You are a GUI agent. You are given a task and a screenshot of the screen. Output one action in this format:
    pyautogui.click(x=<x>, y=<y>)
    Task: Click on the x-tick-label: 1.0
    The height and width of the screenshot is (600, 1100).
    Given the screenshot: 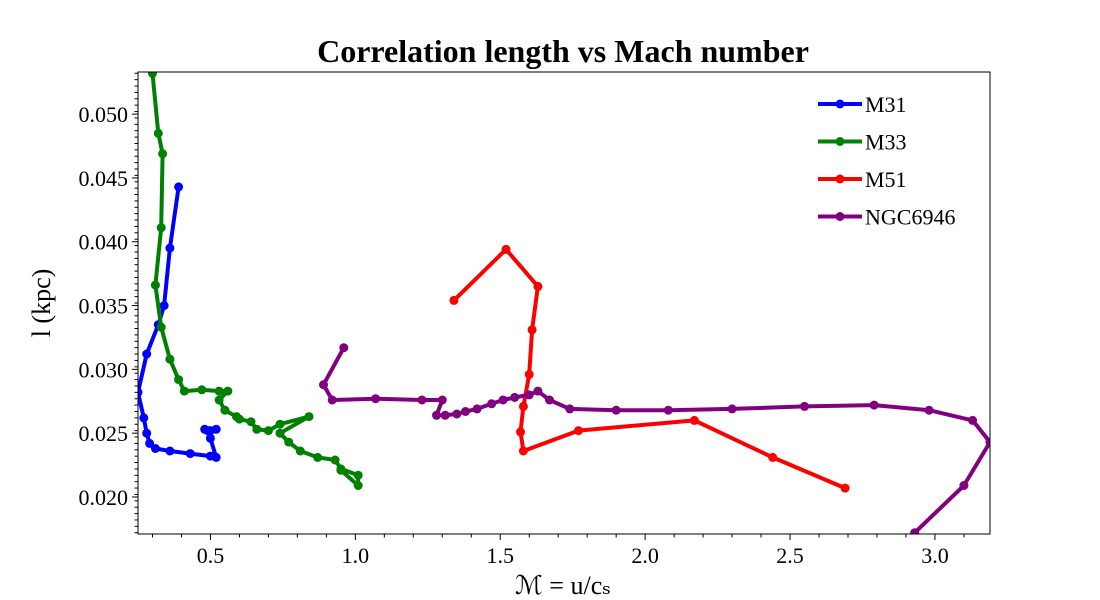 What is the action you would take?
    pyautogui.click(x=356, y=555)
    